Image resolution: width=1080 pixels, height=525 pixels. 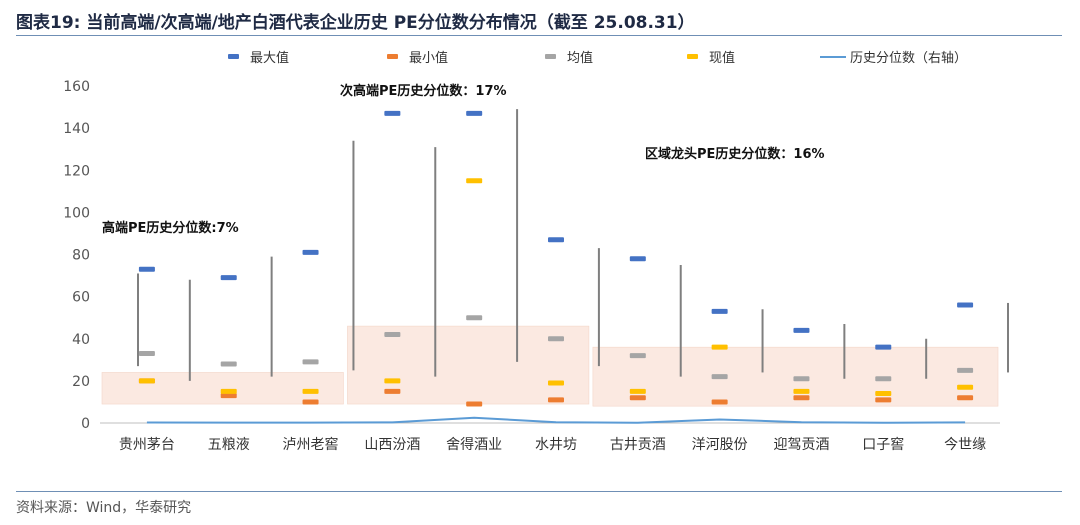 What do you see at coordinates (170, 228) in the screenshot?
I see `group-annotation: 高端PE历史分位数:7%` at bounding box center [170, 228].